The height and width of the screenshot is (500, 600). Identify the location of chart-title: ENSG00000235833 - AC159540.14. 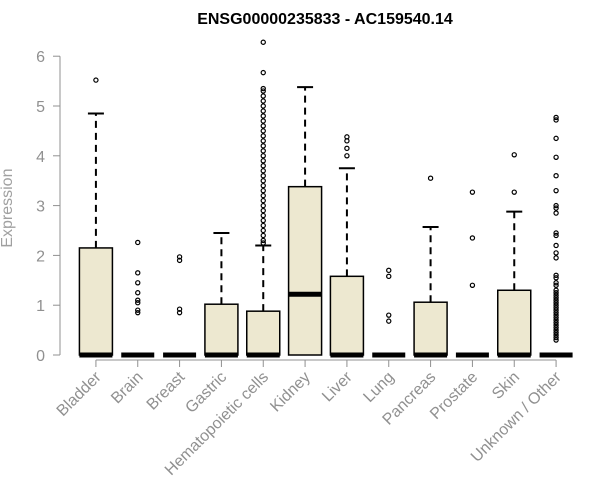
(325, 19).